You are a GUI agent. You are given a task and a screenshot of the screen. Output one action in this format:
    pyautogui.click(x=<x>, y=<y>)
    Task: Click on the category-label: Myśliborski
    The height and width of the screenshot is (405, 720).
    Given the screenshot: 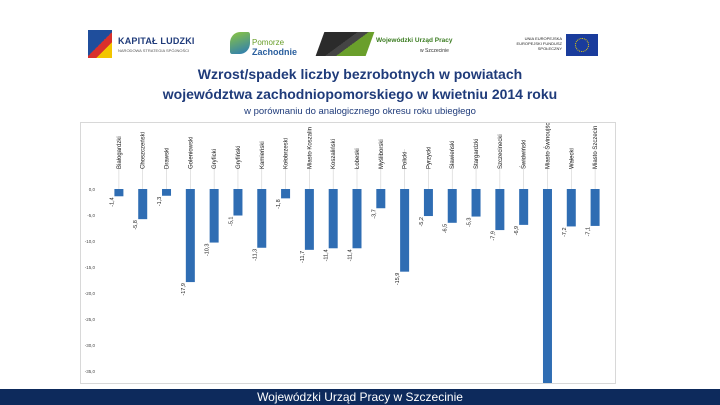 What is the action you would take?
    pyautogui.click(x=382, y=154)
    